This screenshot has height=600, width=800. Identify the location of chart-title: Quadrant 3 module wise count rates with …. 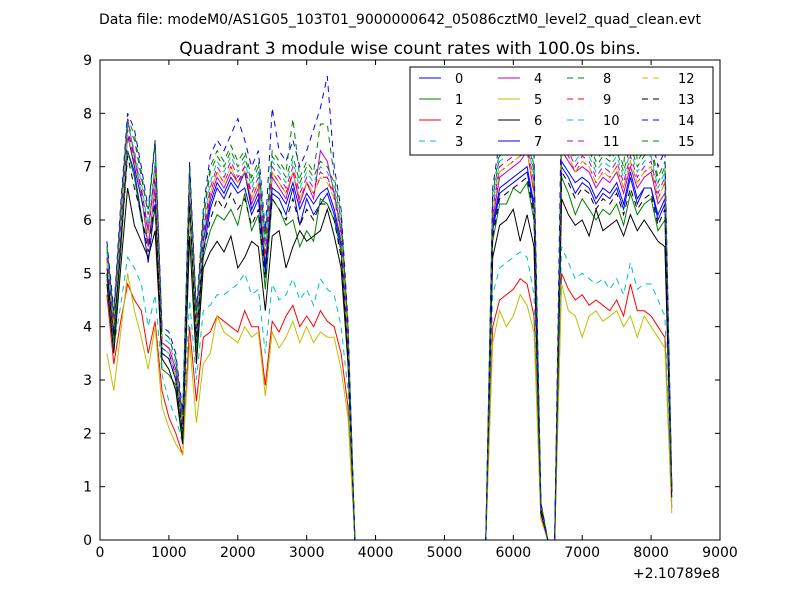
(409, 49).